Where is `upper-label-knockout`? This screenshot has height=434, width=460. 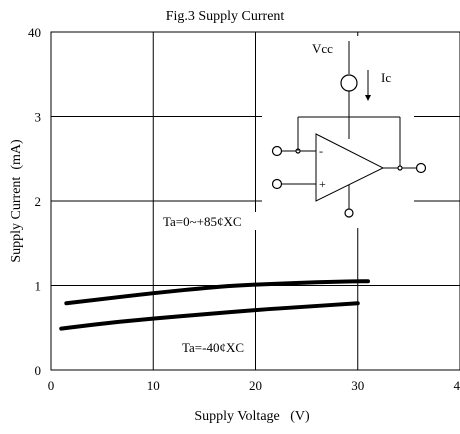 upper-label-knockout is located at coordinates (212, 221).